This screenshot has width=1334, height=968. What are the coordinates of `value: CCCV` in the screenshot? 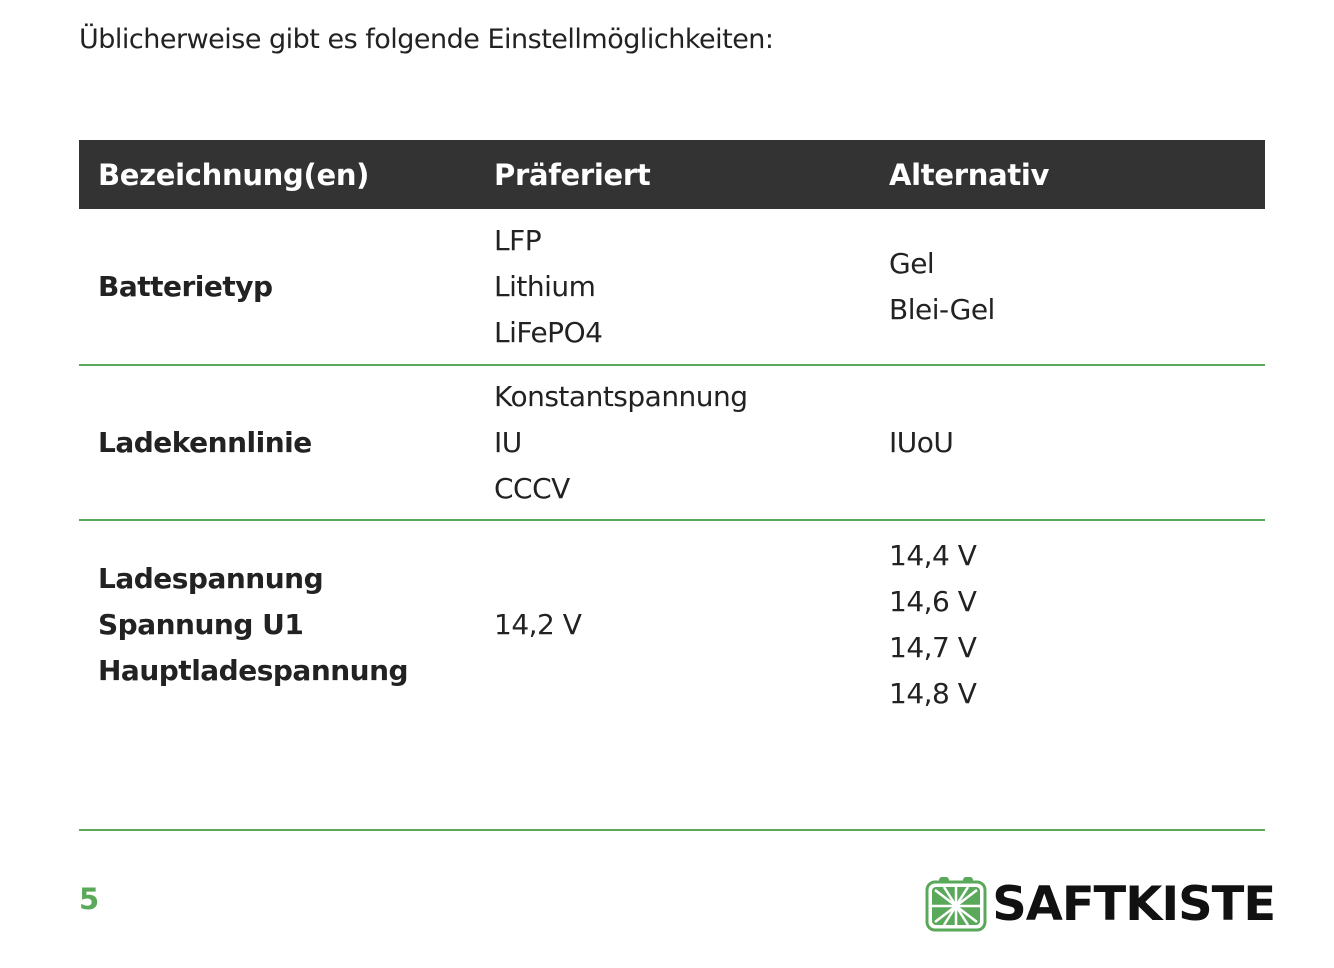 It's located at (532, 488).